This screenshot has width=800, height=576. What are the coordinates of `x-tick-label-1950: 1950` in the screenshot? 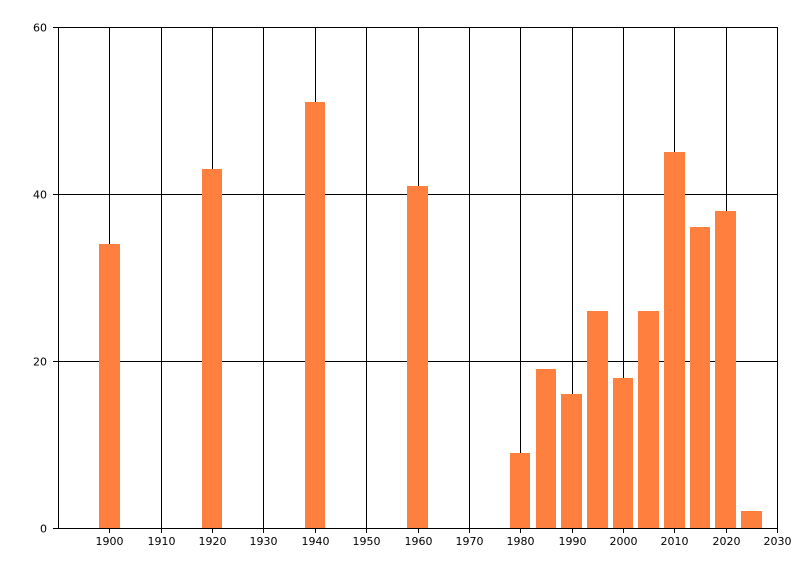 It's located at (367, 541).